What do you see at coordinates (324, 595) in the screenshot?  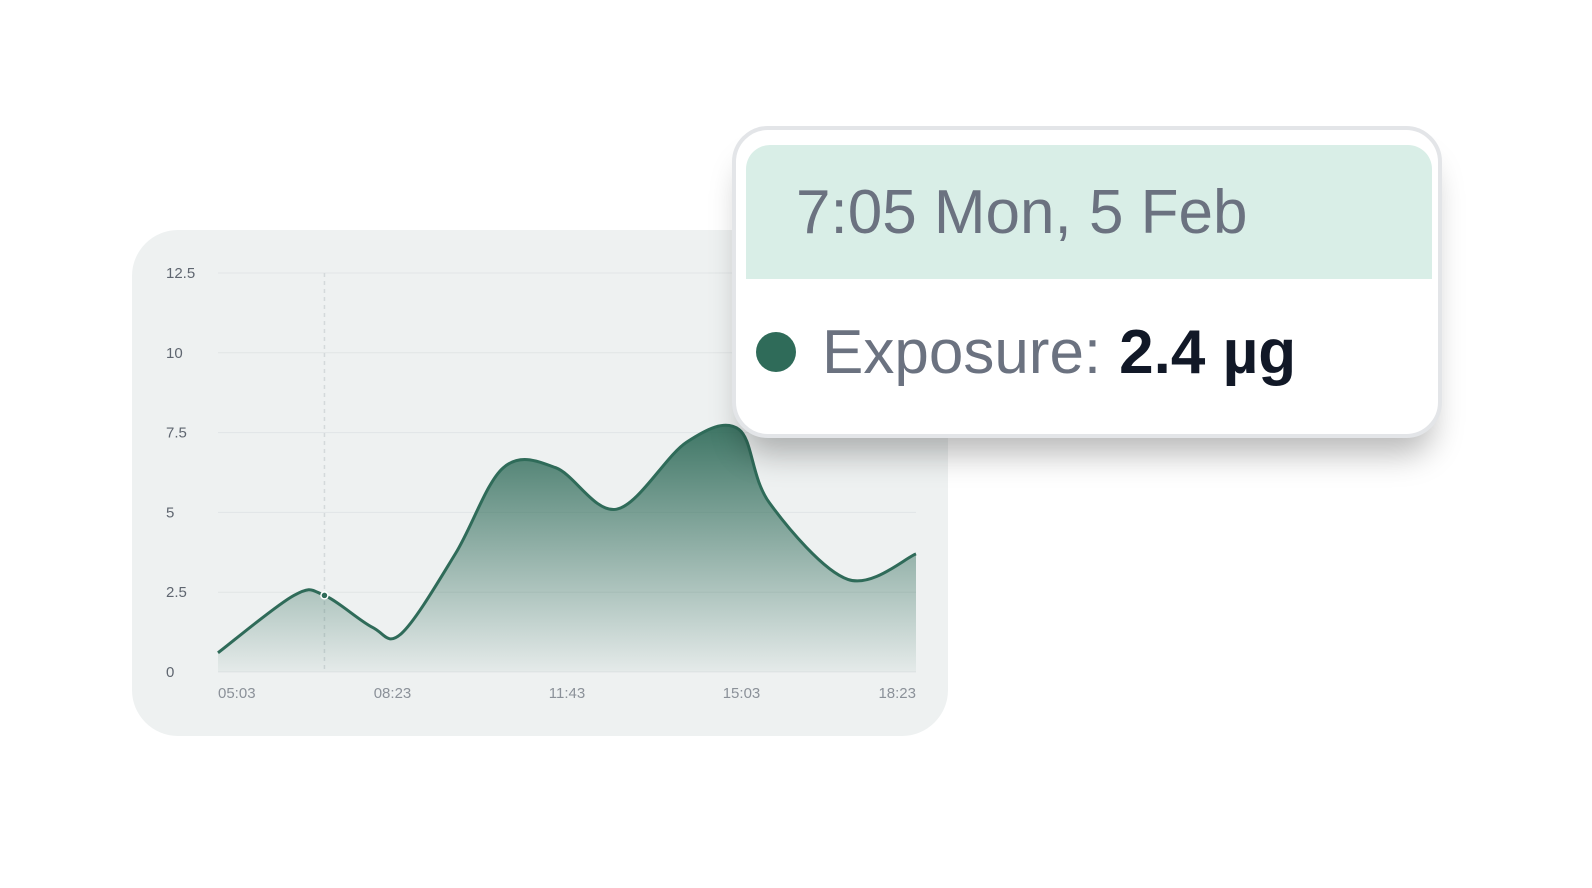 I see `hover-point-marker` at bounding box center [324, 595].